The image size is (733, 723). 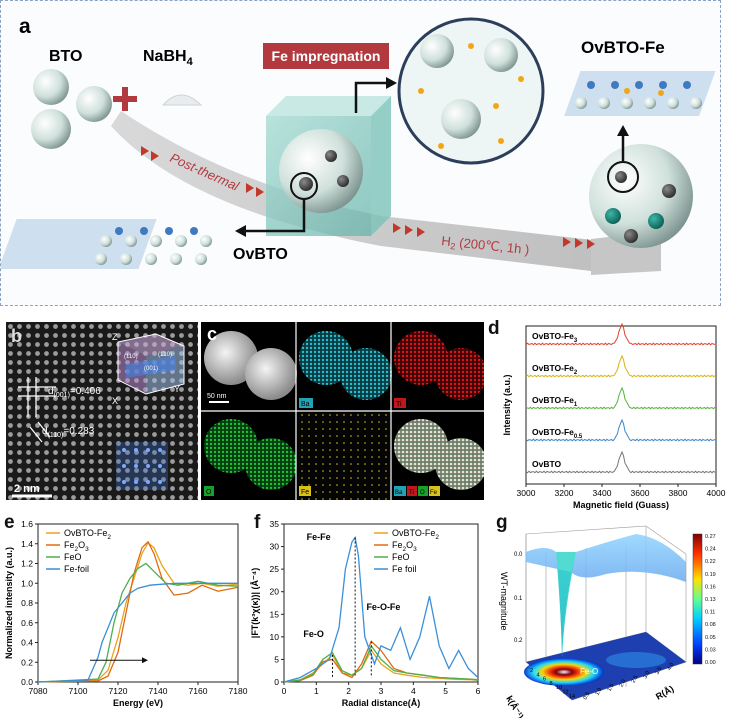 What do you see at coordinates (275, 524) in the screenshot?
I see `y-tick-label: 35` at bounding box center [275, 524].